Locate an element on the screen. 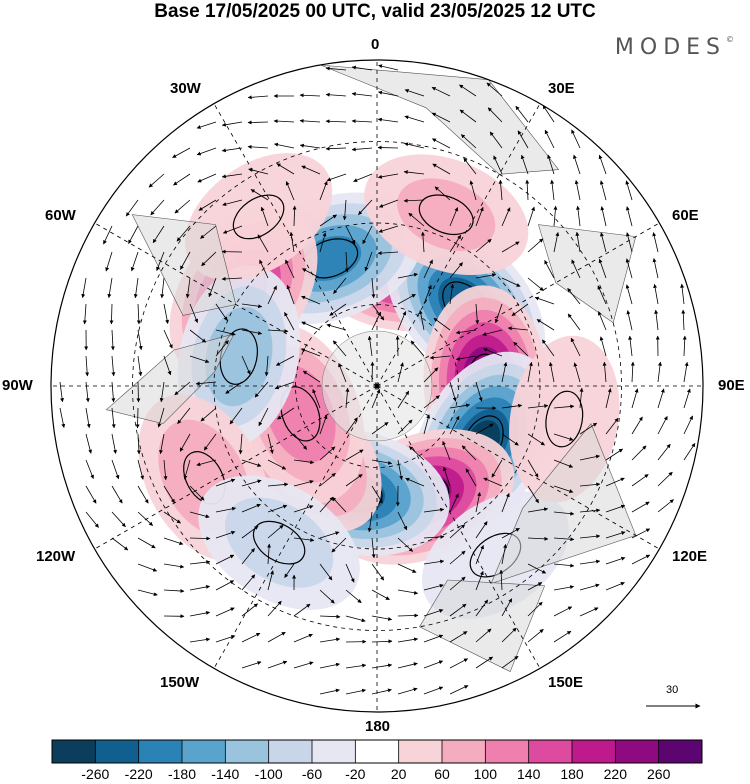 The width and height of the screenshot is (750, 784). brand-text: MODES is located at coordinates (670, 47).